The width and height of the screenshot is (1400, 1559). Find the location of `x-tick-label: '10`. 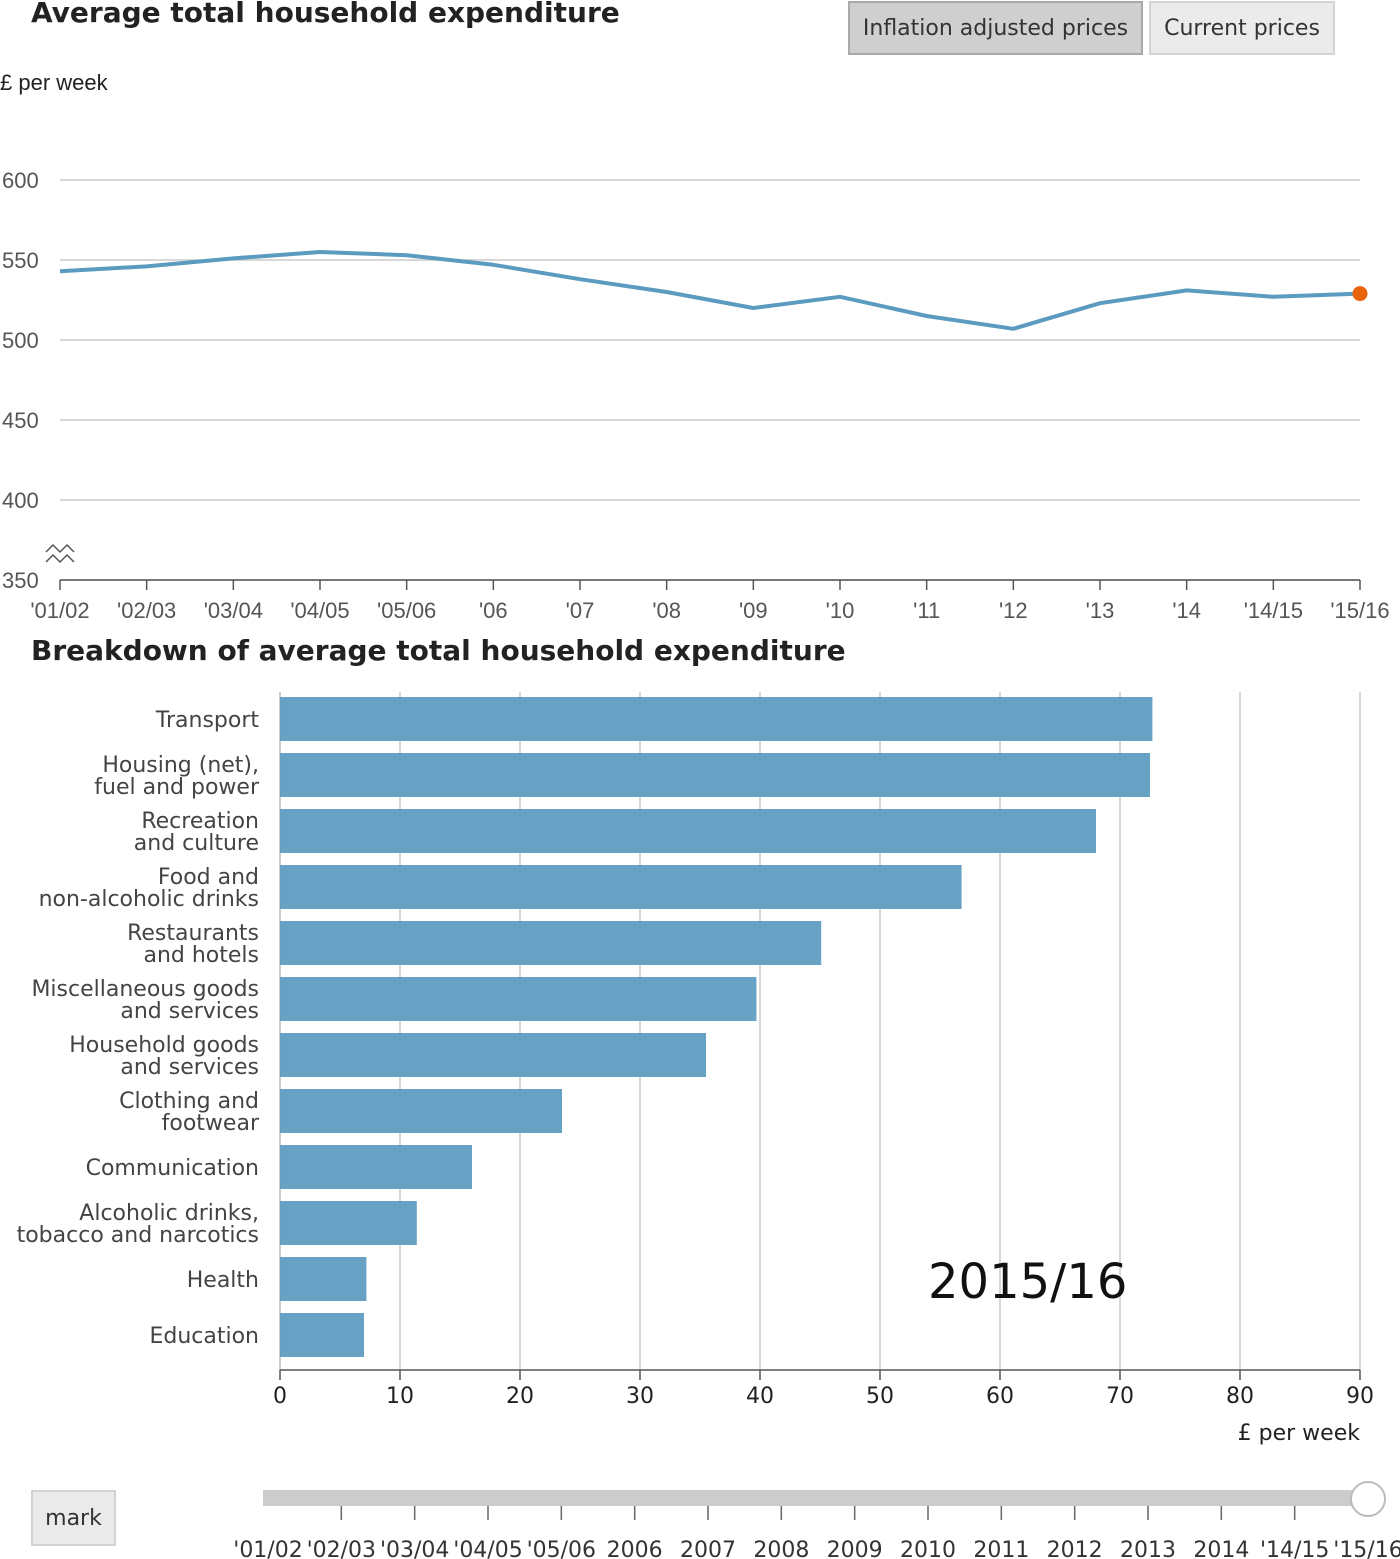

x-tick-label: '10 is located at coordinates (840, 610).